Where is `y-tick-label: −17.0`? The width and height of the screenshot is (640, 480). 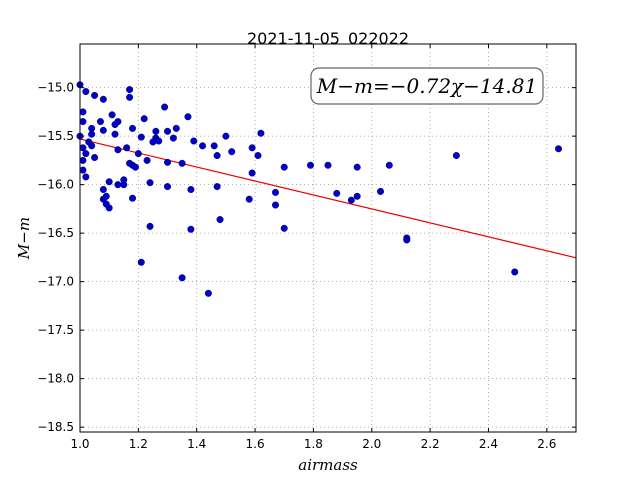 y-tick-label: −17.0 is located at coordinates (55, 282).